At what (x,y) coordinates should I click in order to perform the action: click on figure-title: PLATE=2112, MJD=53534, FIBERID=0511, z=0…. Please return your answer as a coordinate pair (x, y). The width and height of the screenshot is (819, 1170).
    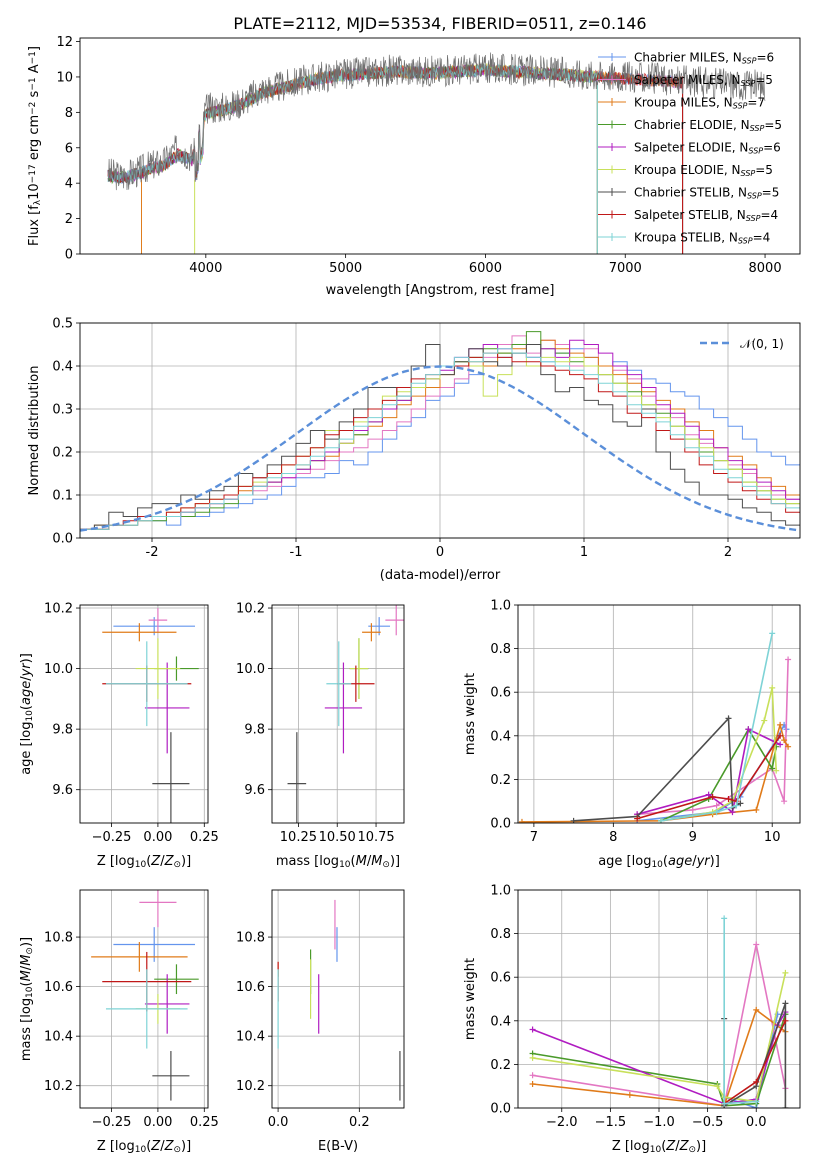
    Looking at the image, I should click on (439, 23).